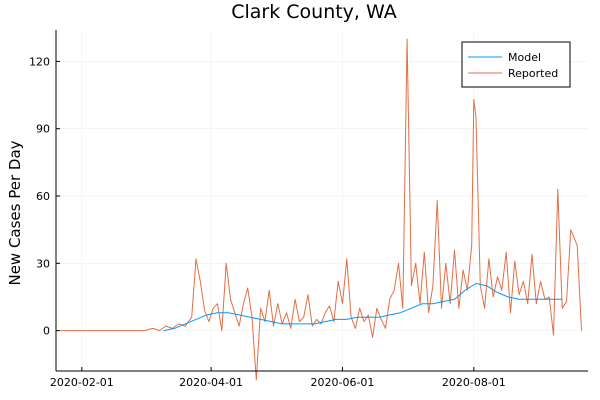  I want to click on legend-label-model: Model, so click(524, 57).